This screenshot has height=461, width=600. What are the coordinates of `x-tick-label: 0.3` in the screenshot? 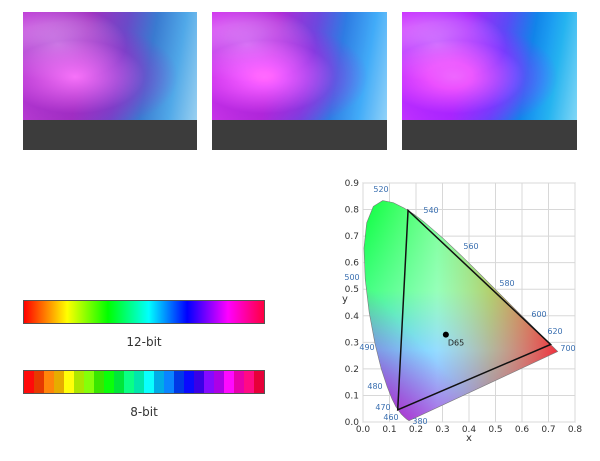 It's located at (442, 430).